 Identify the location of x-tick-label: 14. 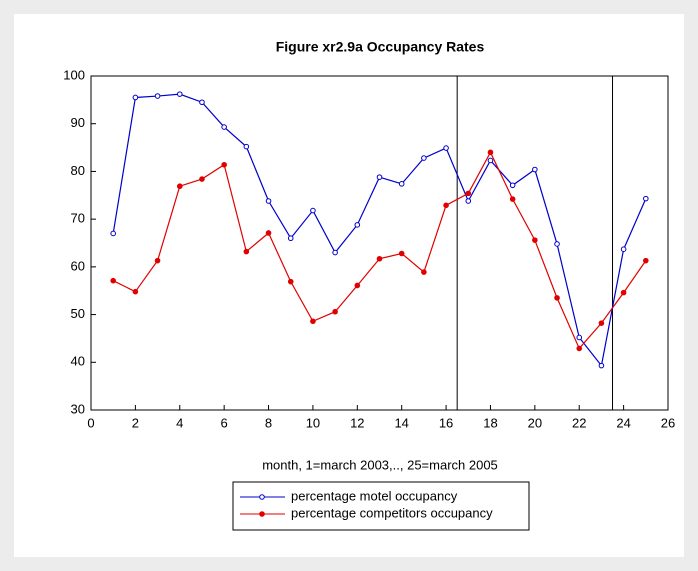
(401, 422).